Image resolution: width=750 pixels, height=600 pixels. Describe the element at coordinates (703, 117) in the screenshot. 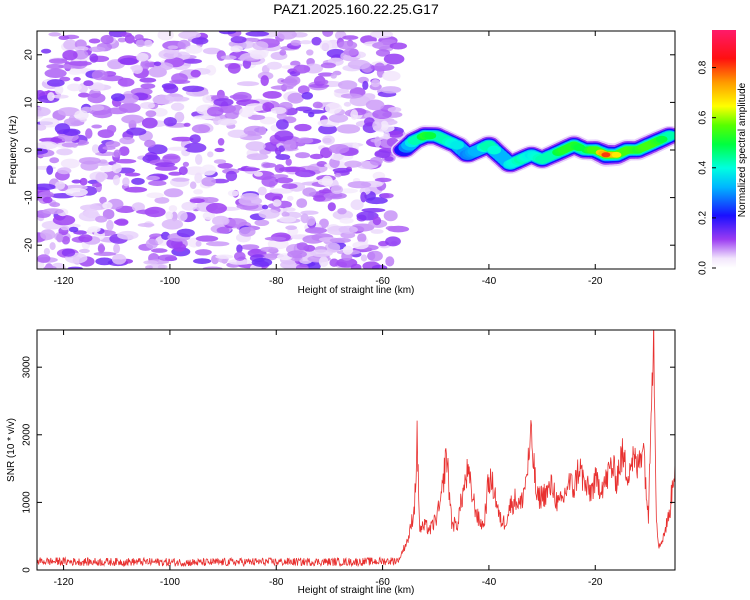

I see `colorbar-tick-label: 0.6` at that location.